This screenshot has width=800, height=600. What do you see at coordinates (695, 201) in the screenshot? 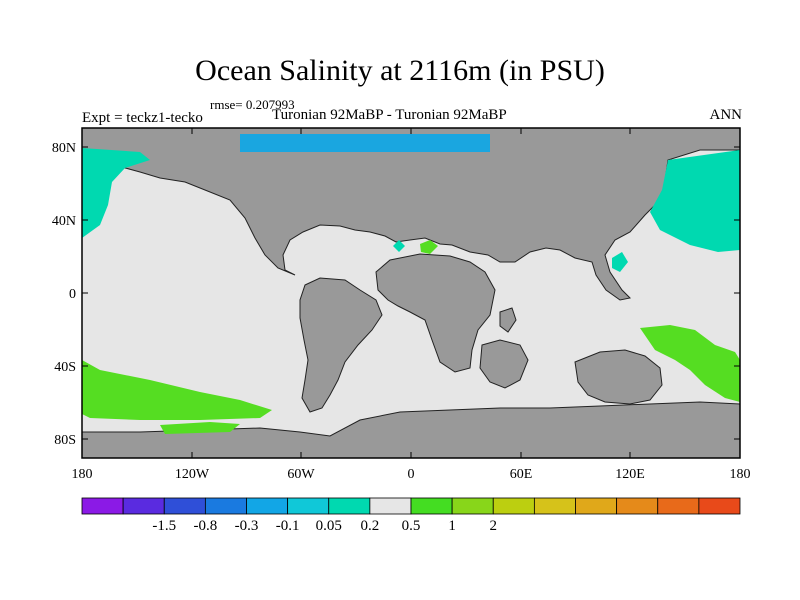
I see `anomaly-teal-northeast` at bounding box center [695, 201].